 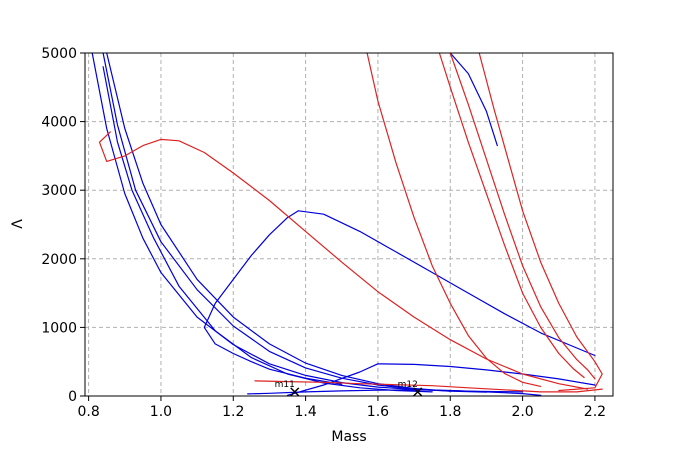 What do you see at coordinates (59, 191) in the screenshot?
I see `y-tick-label: 3000` at bounding box center [59, 191].